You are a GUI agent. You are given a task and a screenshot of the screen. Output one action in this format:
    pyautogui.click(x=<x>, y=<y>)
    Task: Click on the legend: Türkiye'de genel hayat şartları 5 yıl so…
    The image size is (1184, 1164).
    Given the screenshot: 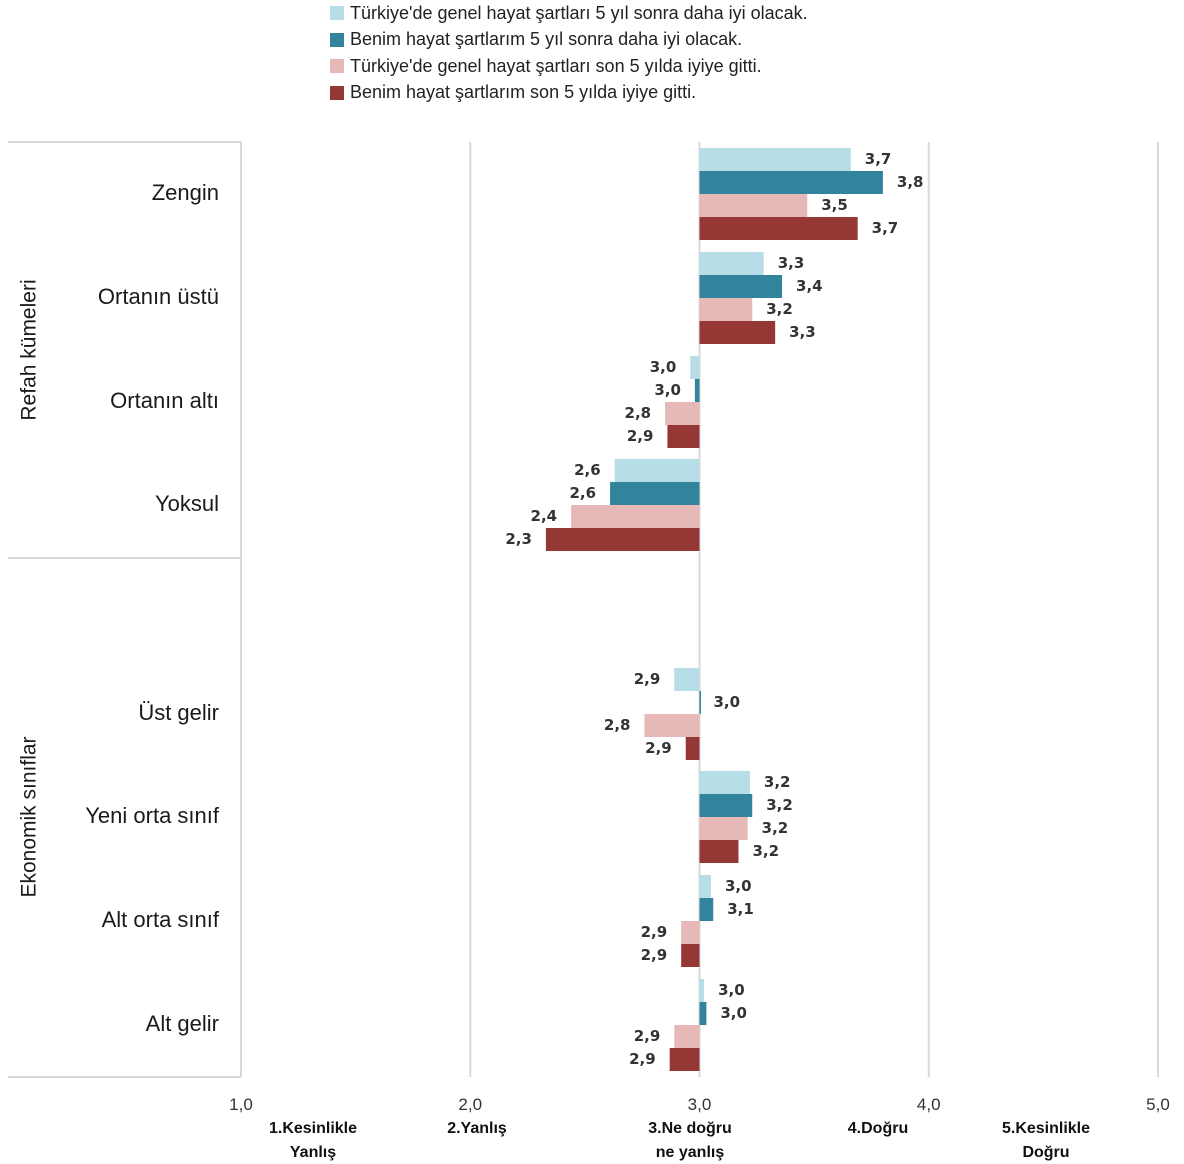 What is the action you would take?
    pyautogui.click(x=569, y=53)
    